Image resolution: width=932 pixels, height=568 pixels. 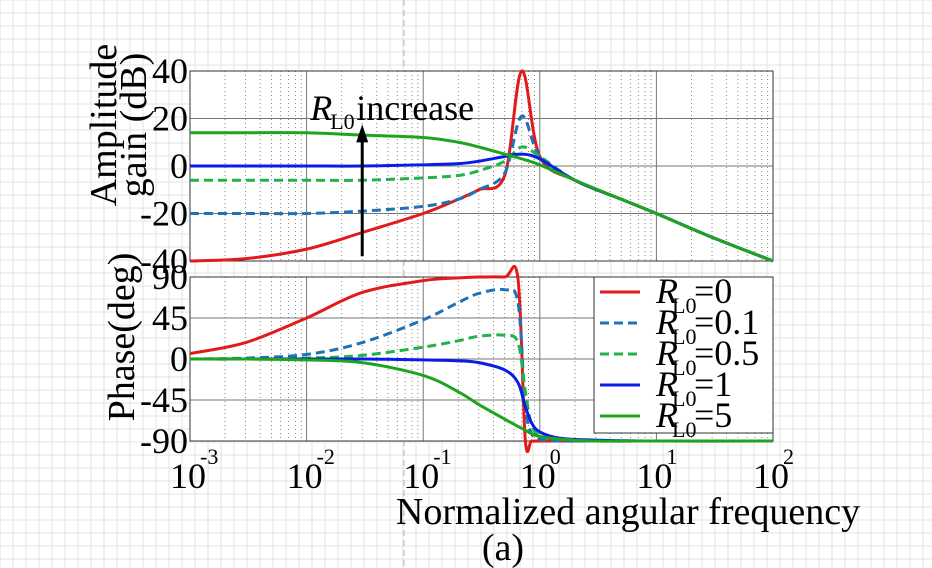 I want to click on annotation-text: increase, so click(x=415, y=108).